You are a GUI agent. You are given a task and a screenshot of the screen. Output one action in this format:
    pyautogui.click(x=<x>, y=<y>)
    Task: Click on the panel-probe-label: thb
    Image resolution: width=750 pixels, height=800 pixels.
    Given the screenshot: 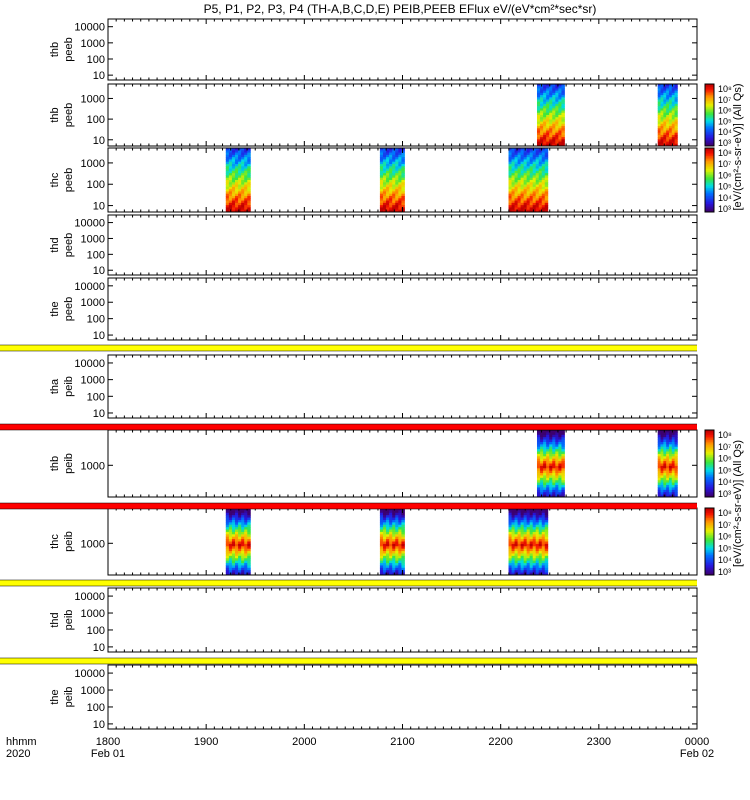 What is the action you would take?
    pyautogui.click(x=55, y=463)
    